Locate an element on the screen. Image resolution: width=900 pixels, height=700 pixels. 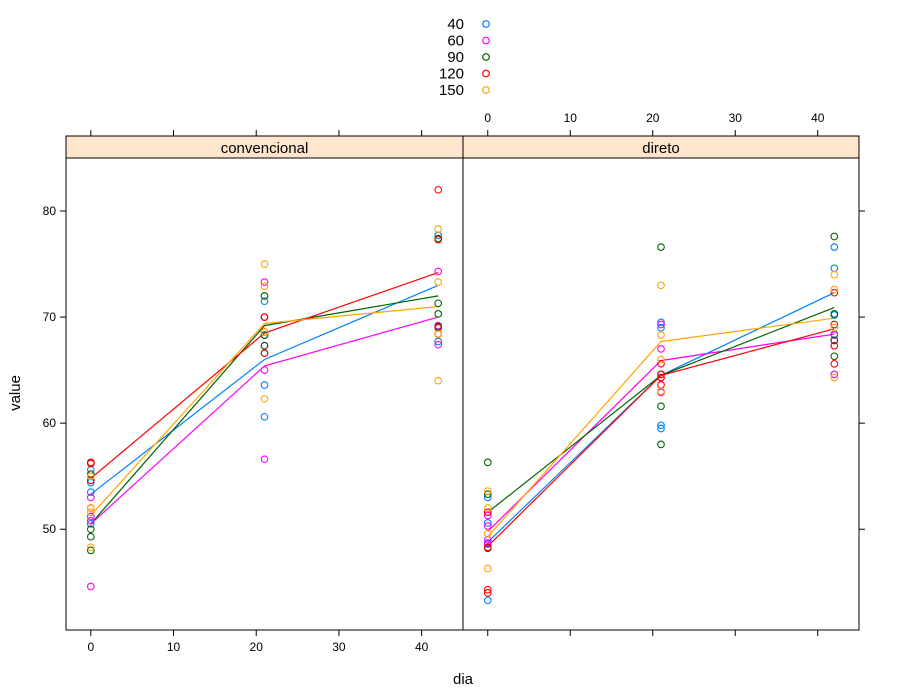
left-tick-label-80: 80 is located at coordinates (50, 211).